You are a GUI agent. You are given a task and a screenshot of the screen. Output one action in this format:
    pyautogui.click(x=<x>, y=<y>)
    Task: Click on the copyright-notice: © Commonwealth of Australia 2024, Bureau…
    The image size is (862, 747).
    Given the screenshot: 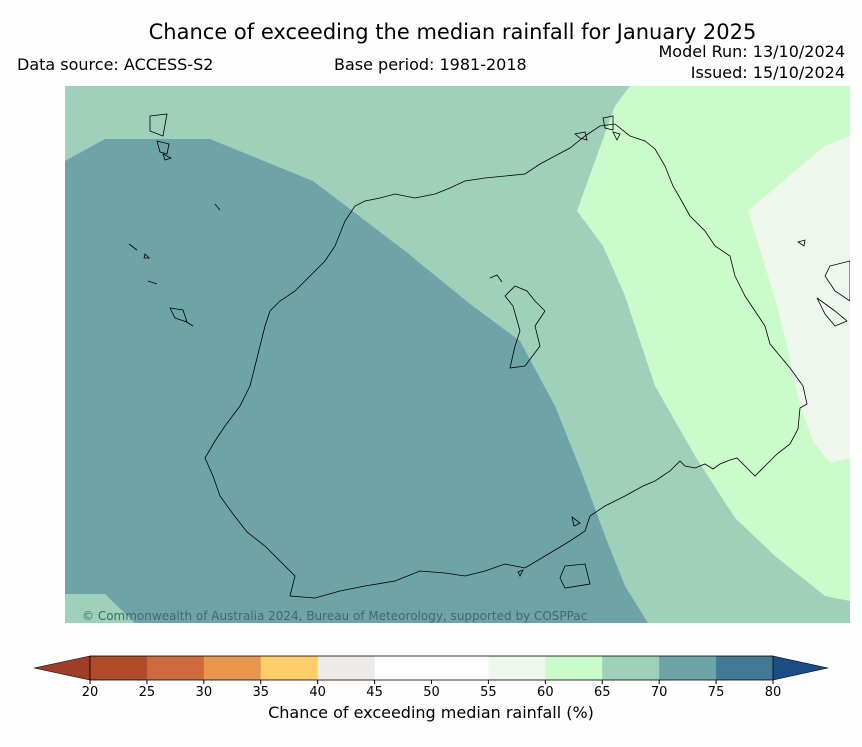 What is the action you would take?
    pyautogui.click(x=334, y=616)
    